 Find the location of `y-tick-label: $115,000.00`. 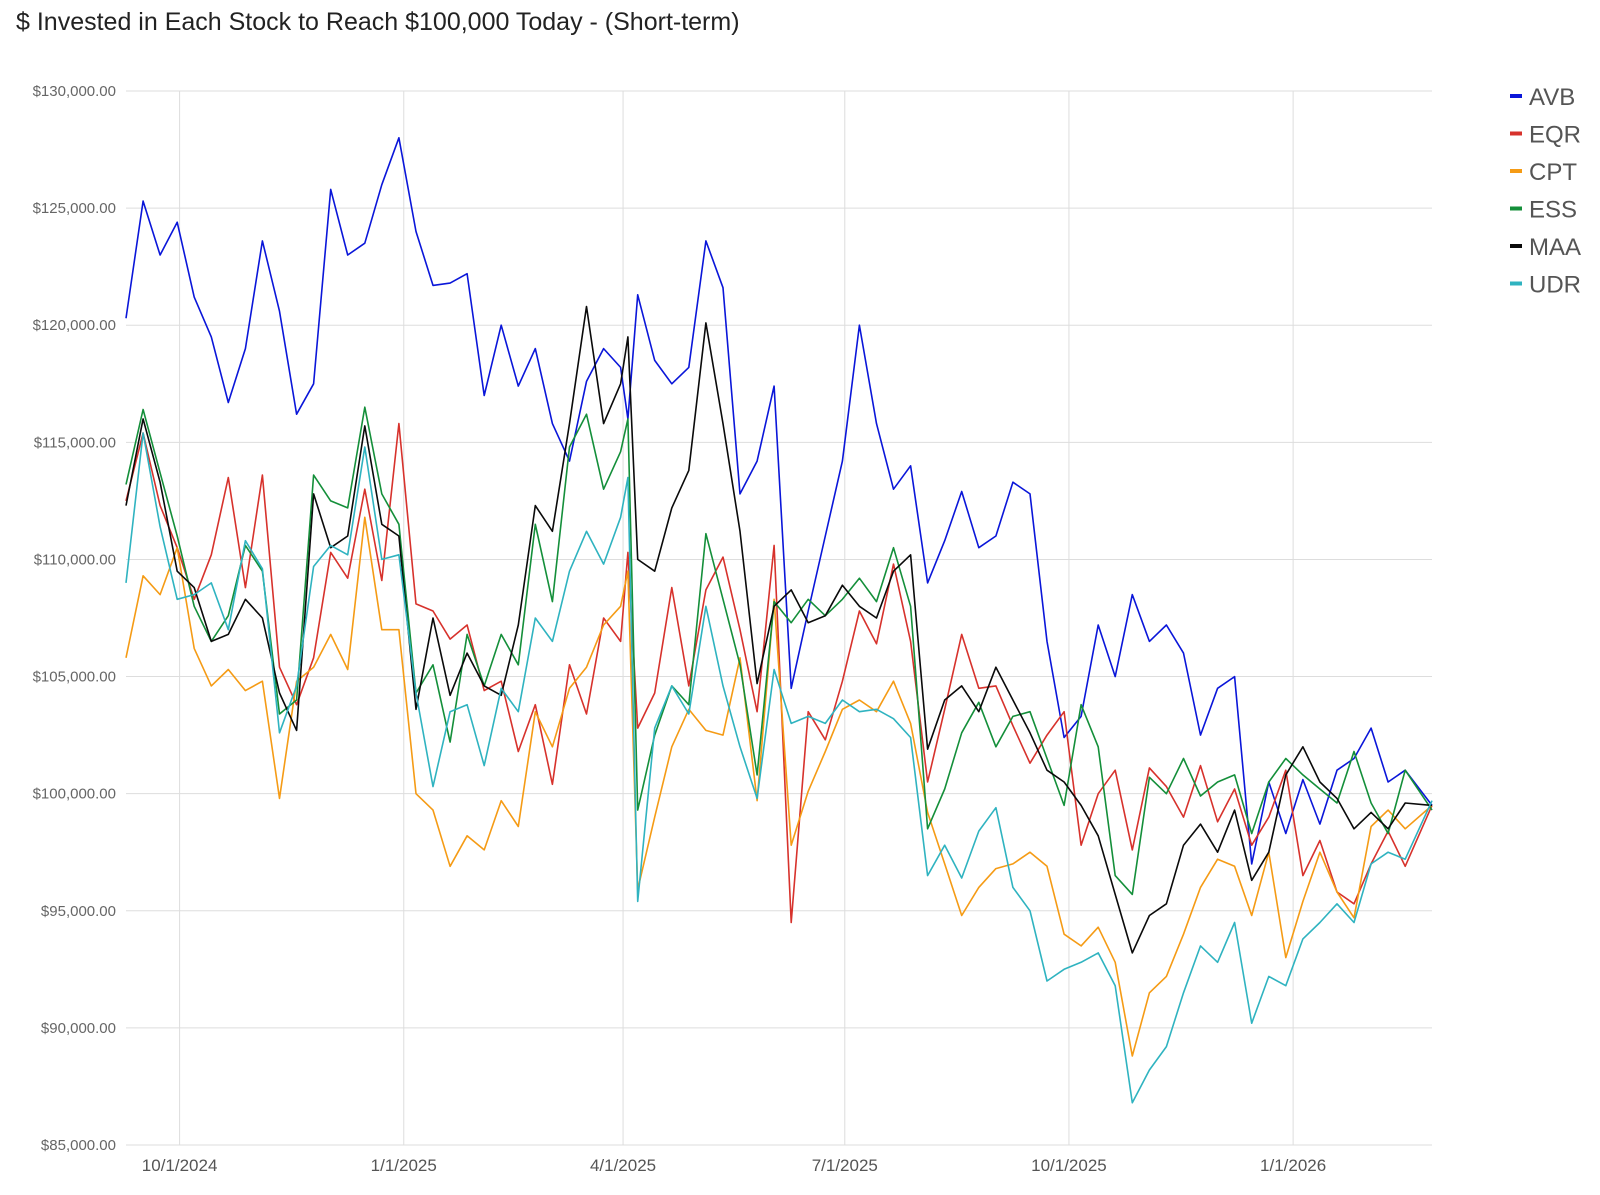

y-tick-label: $115,000.00 is located at coordinates (75, 442).